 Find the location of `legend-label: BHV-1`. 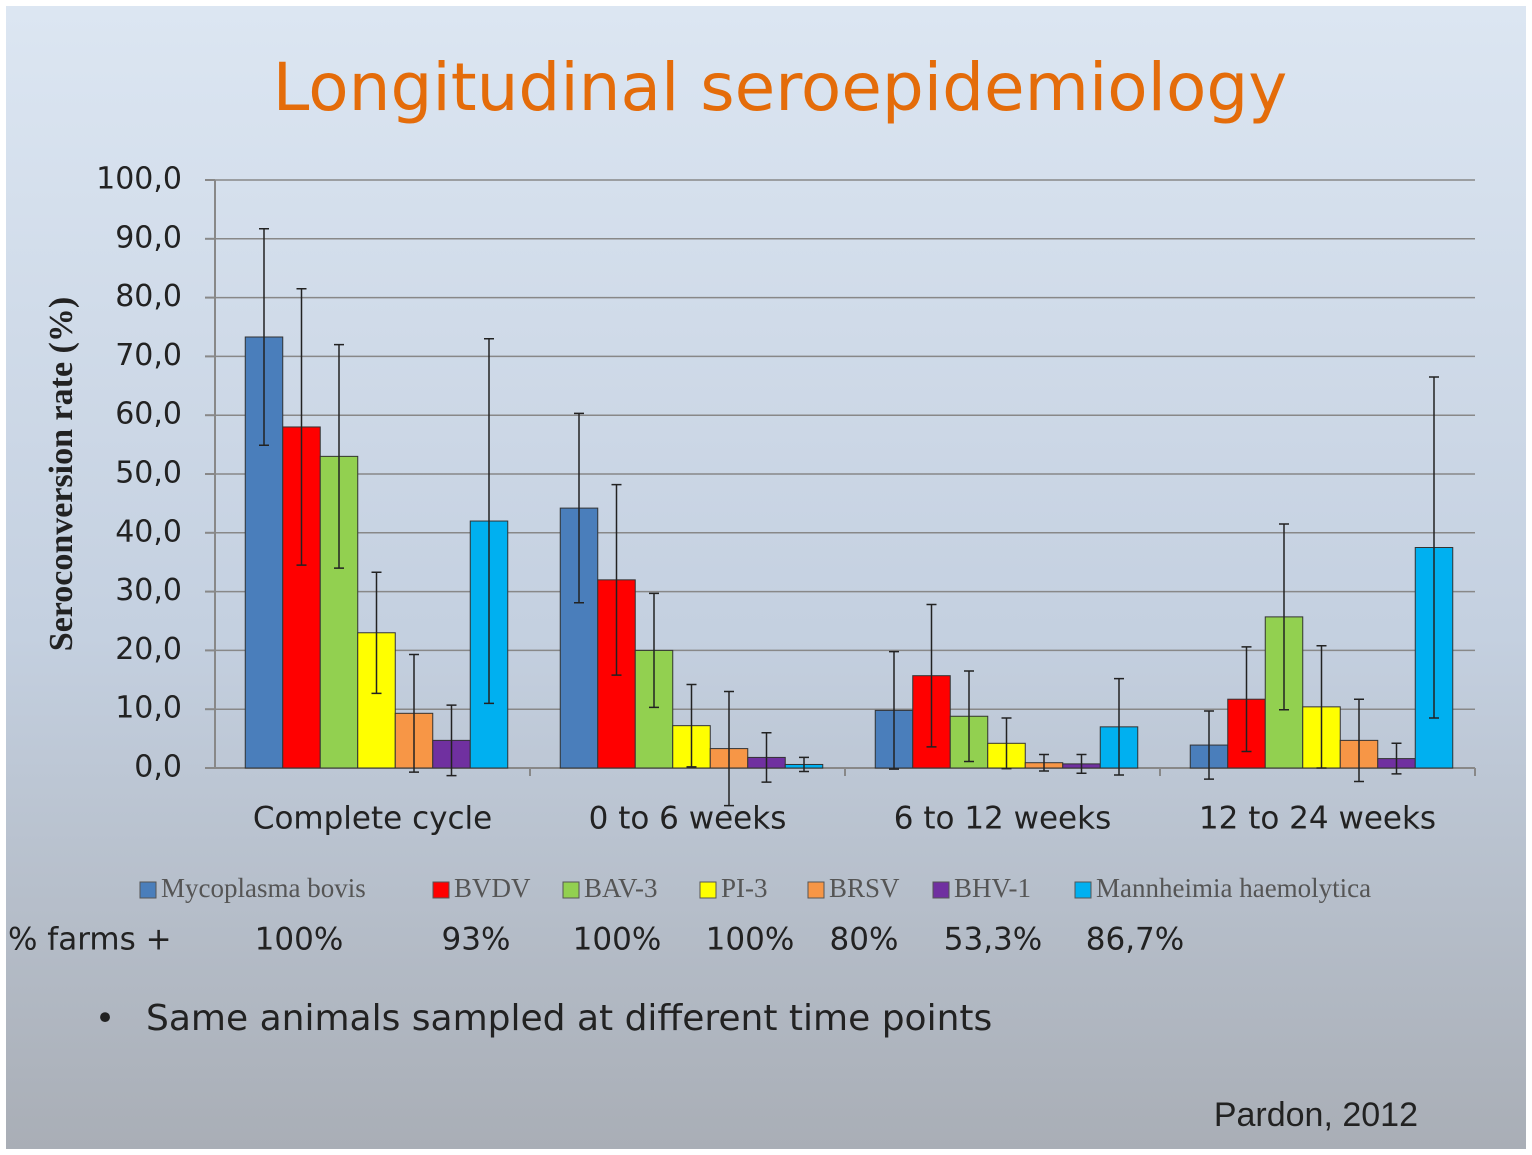

legend-label: BHV-1 is located at coordinates (992, 888).